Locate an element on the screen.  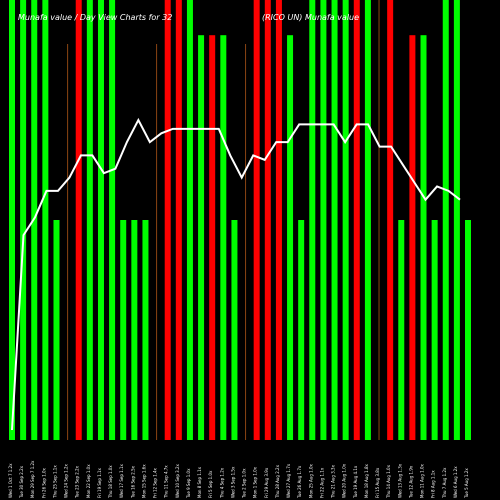
x-tick-label: Tue 16 Sep 2.5x is located at coordinates (132, 482).